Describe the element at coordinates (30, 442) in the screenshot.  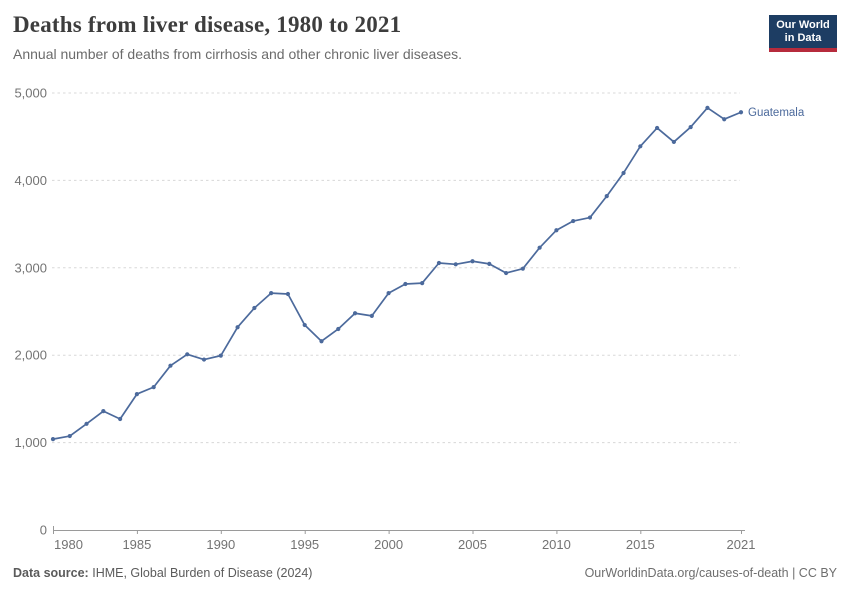
I see `y-axis-tick-label: 1,000` at that location.